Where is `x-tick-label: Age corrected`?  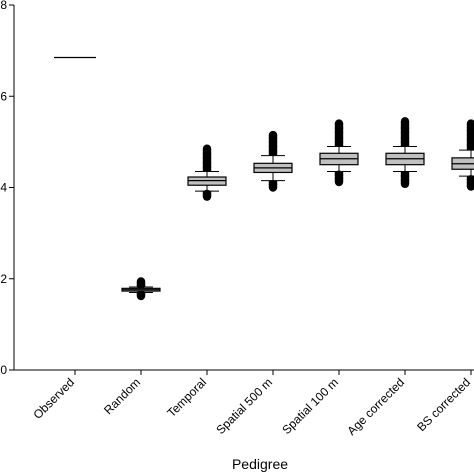
x-tick-label: Age corrected is located at coordinates (375, 406).